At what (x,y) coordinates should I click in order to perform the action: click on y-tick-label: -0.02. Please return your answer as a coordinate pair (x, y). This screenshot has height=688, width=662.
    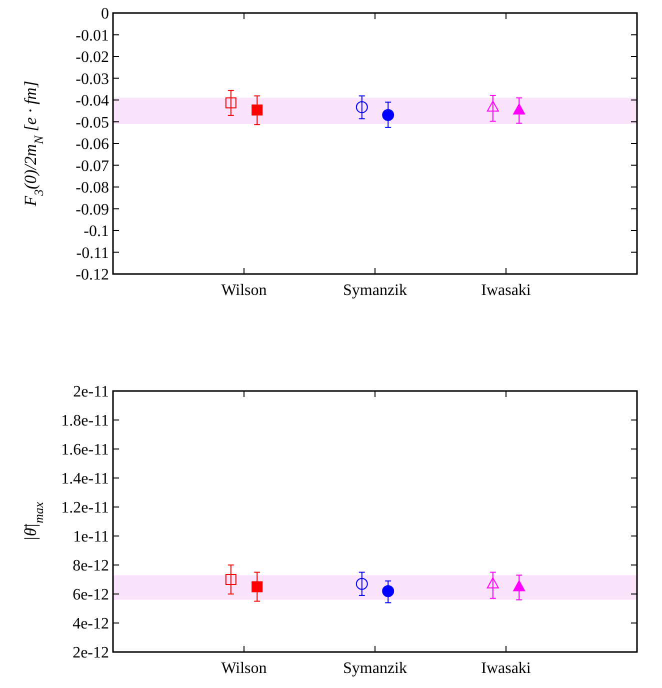
    Looking at the image, I should click on (92, 57).